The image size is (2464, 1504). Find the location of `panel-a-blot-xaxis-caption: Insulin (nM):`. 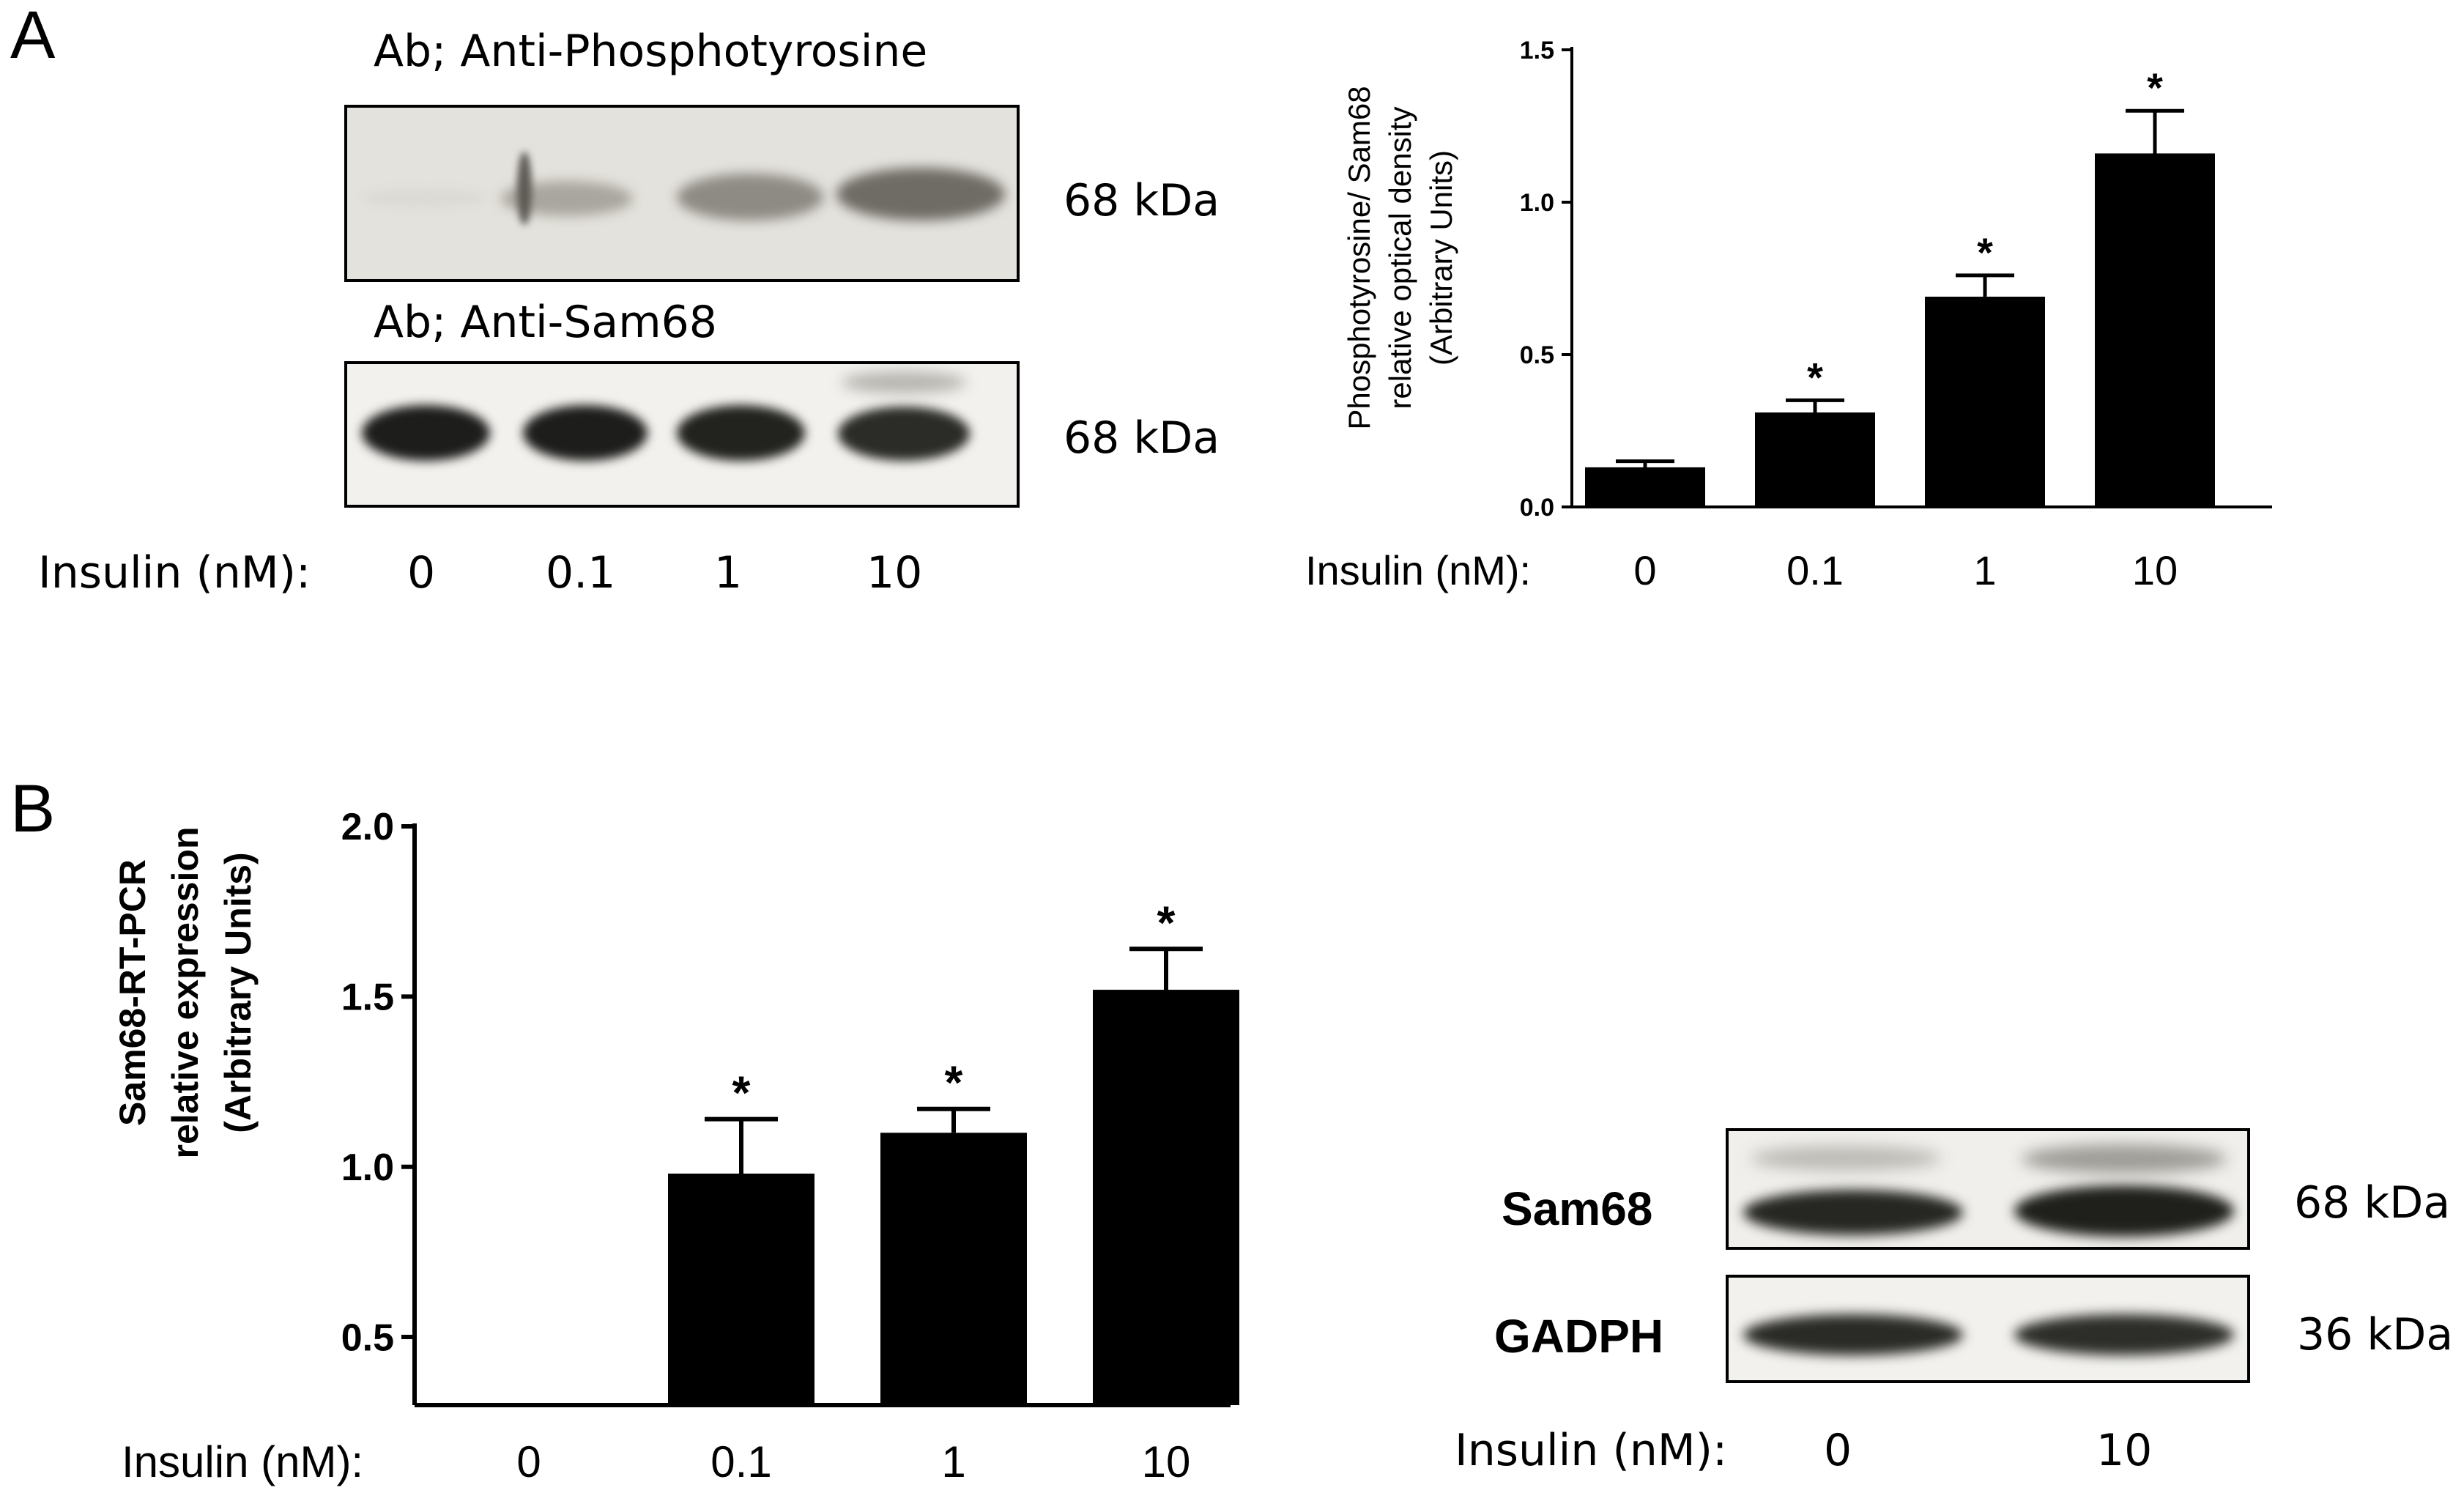

panel-a-blot-xaxis-caption: Insulin (nM): is located at coordinates (174, 573).